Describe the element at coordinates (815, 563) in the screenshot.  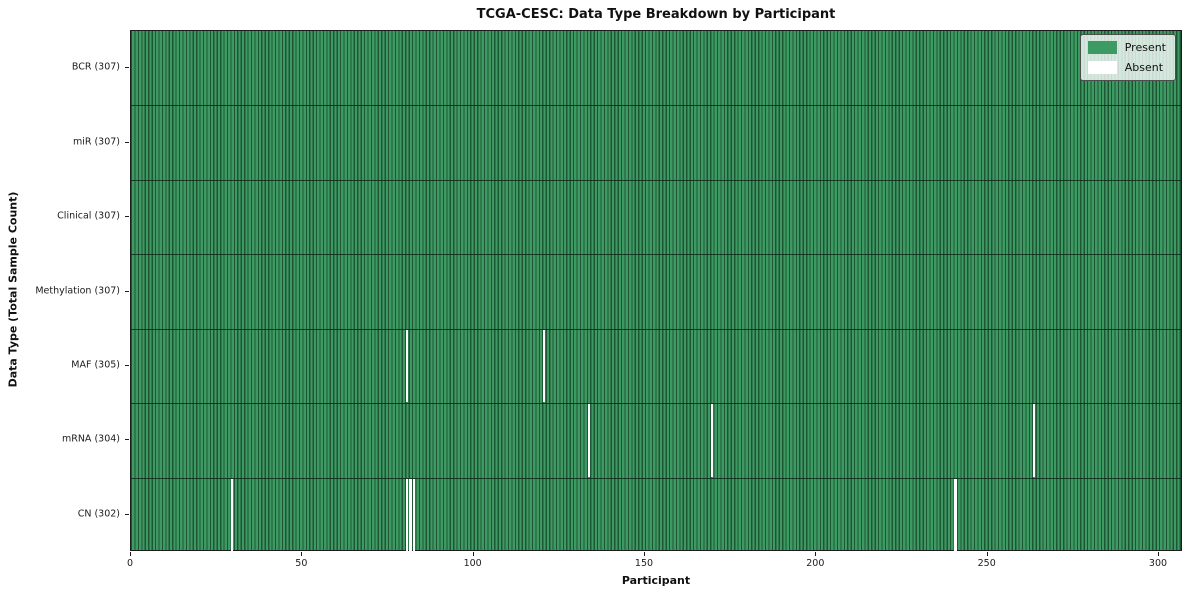
I see `x-tick-label-200: 200` at that location.